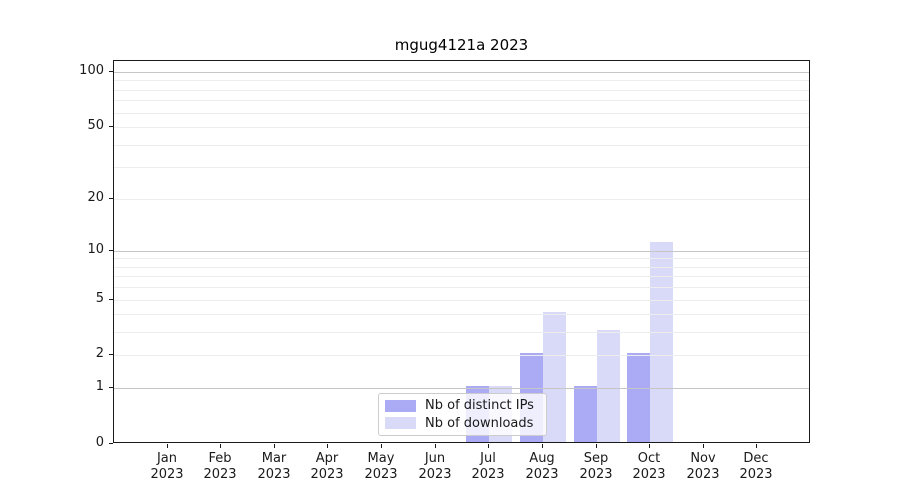 The height and width of the screenshot is (500, 900). Describe the element at coordinates (479, 406) in the screenshot. I see `legend-label-distinct-ips: Nb of distinct IPs` at that location.